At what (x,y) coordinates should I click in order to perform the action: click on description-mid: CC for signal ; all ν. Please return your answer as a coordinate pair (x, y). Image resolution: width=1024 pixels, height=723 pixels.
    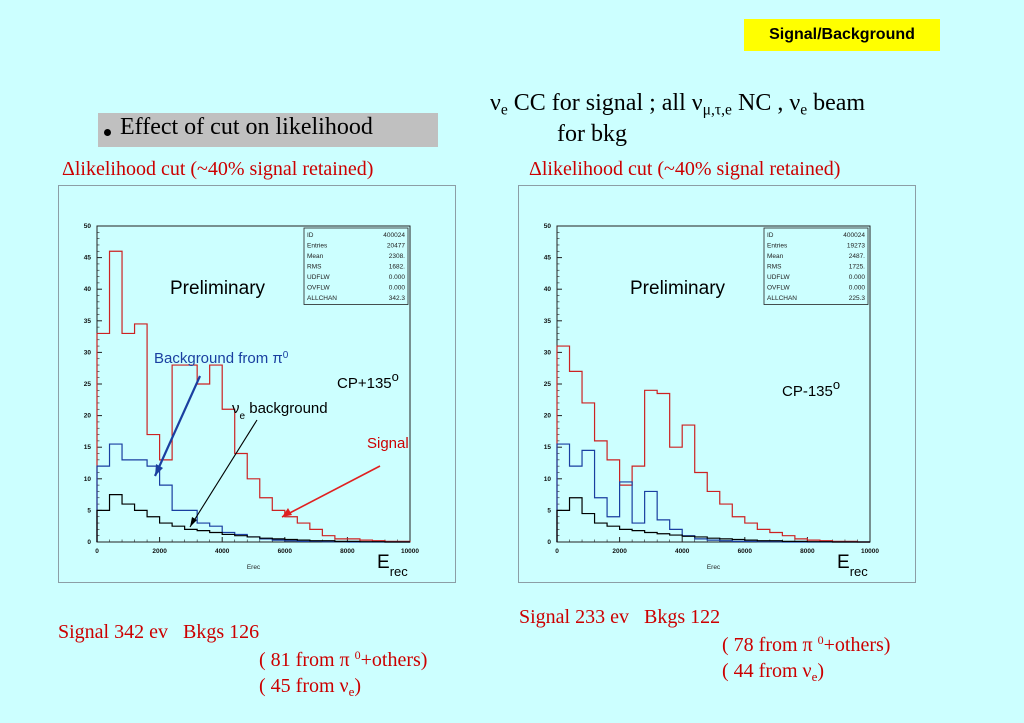
    Looking at the image, I should click on (605, 103).